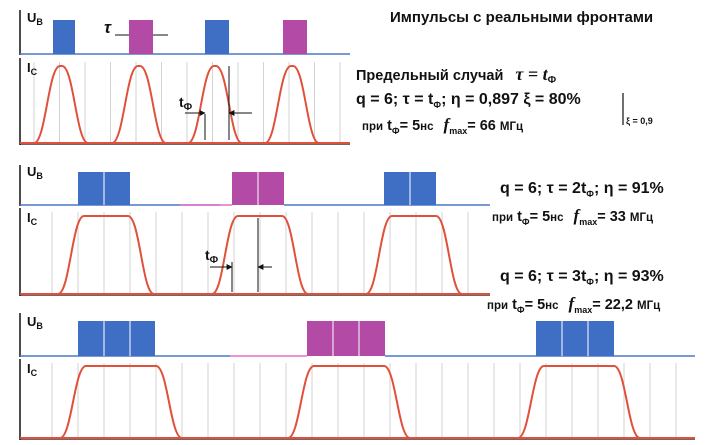 The height and width of the screenshot is (445, 709). I want to click on marker-labels: τ tФ tФ, so click(161, 142).